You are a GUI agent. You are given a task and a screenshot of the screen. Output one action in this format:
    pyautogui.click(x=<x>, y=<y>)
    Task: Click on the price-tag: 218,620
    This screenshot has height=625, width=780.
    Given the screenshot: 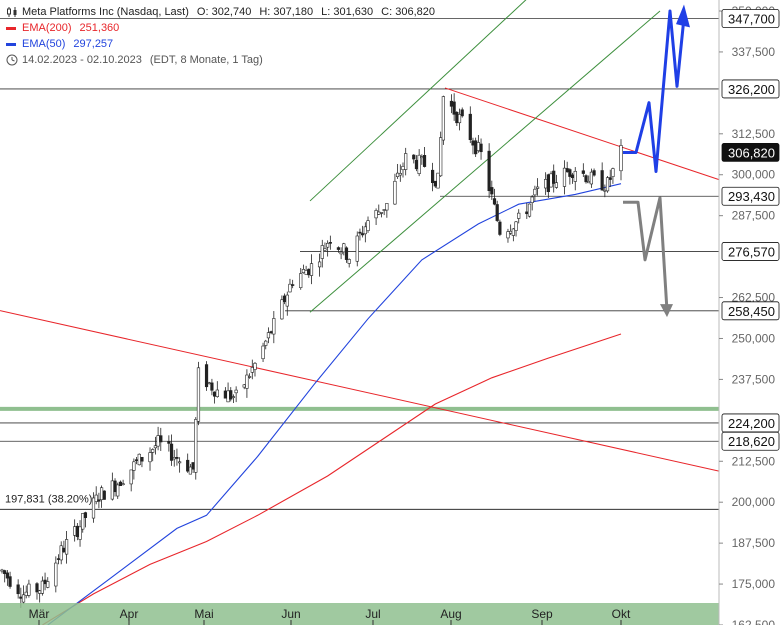 What is the action you would take?
    pyautogui.click(x=750, y=441)
    